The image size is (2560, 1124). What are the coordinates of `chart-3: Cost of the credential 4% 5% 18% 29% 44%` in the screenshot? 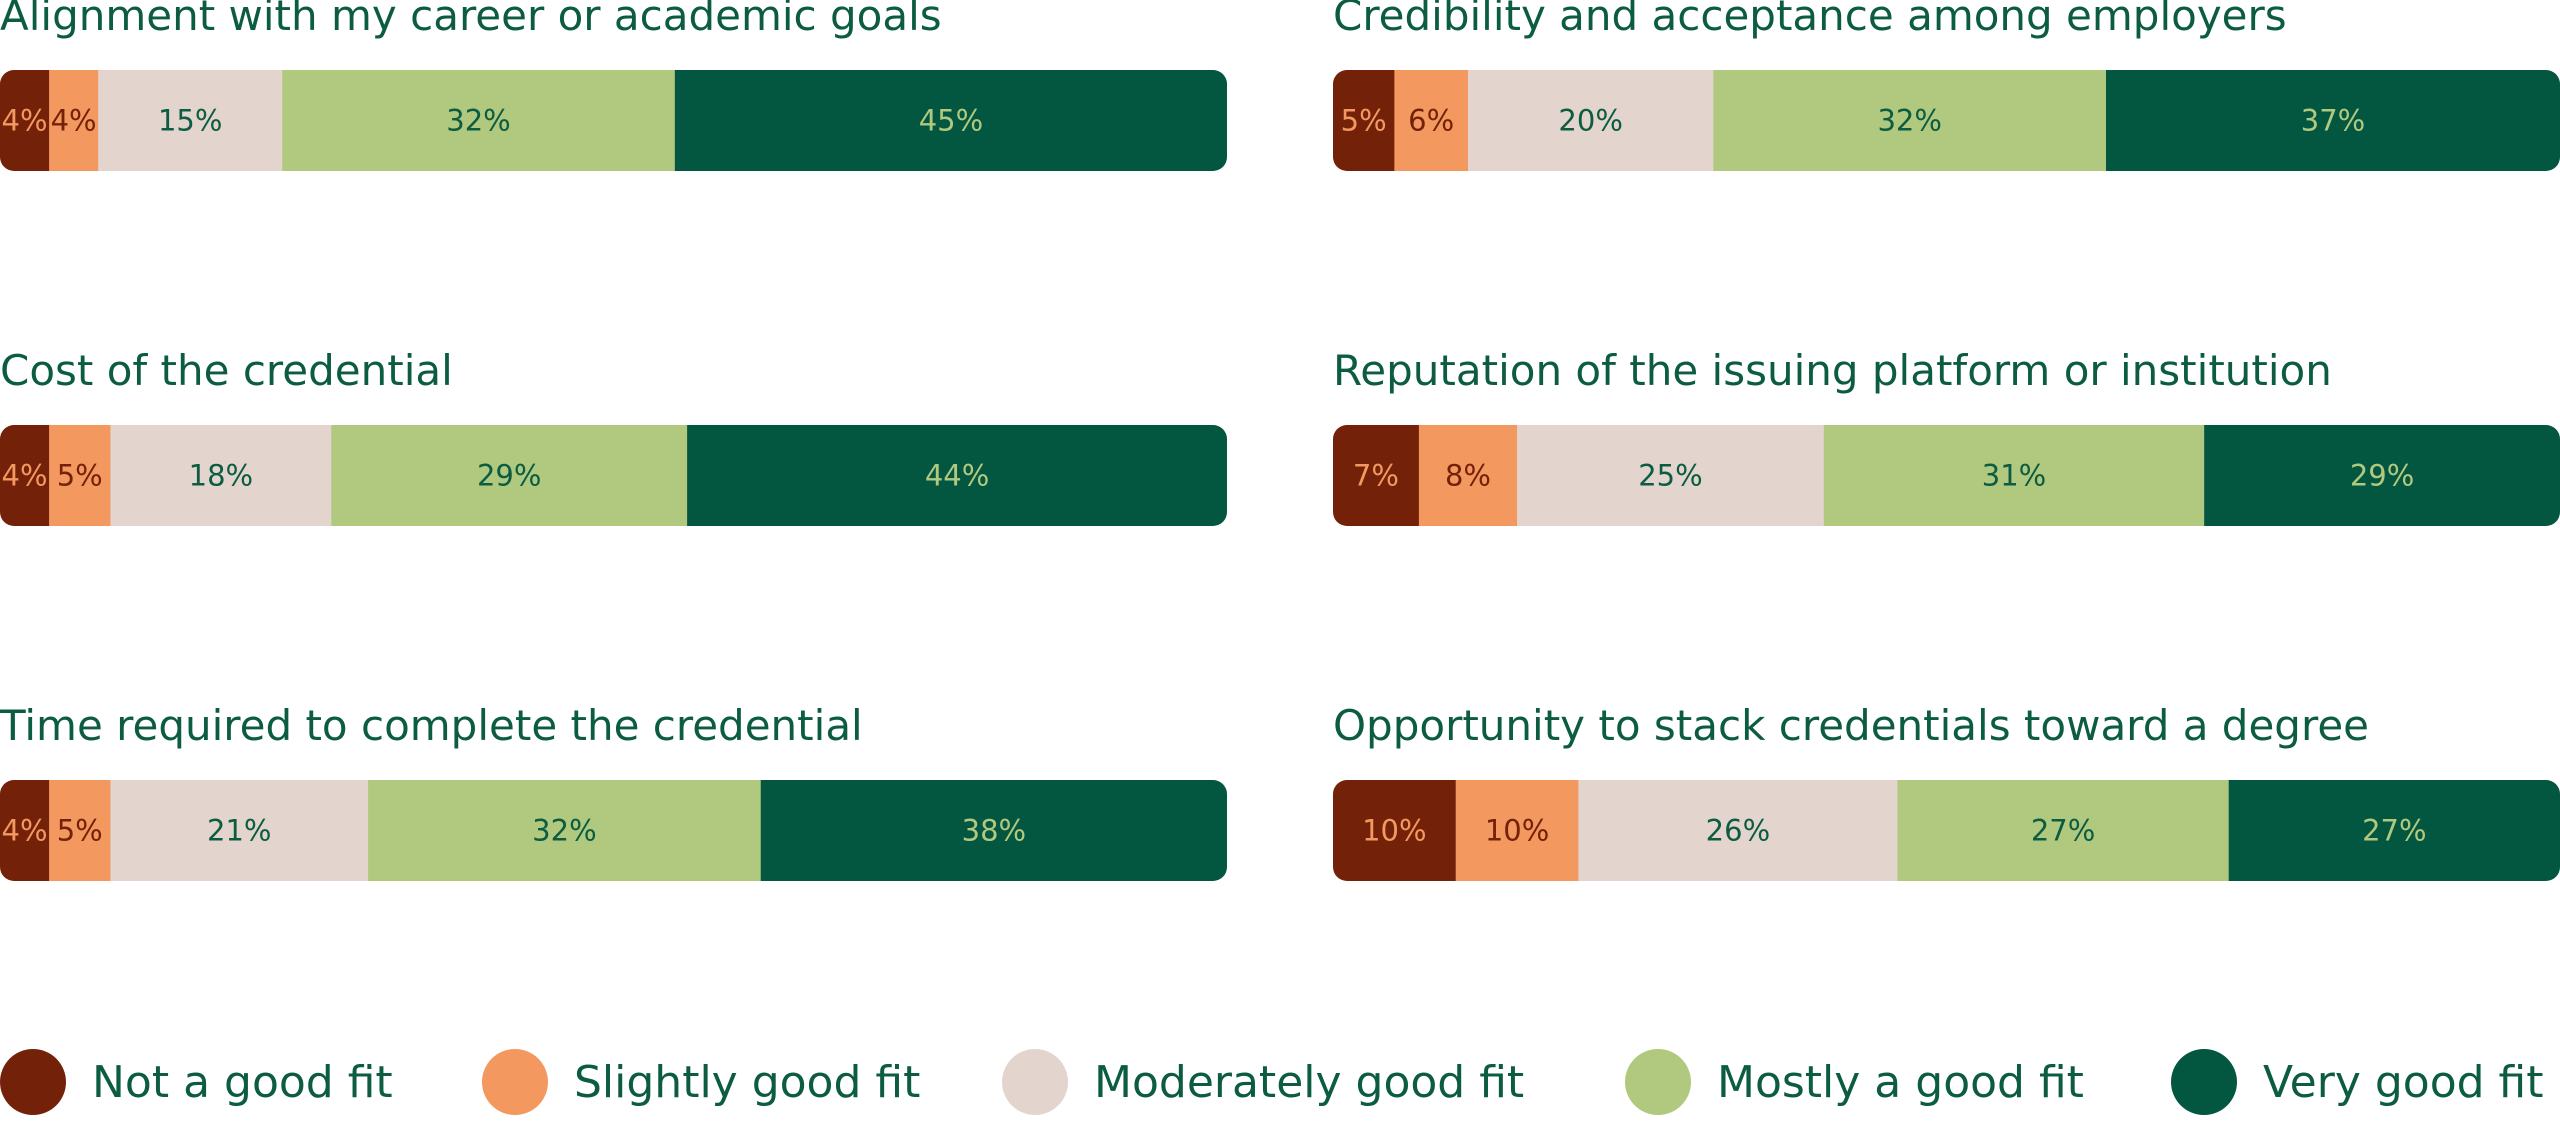 It's located at (613, 436).